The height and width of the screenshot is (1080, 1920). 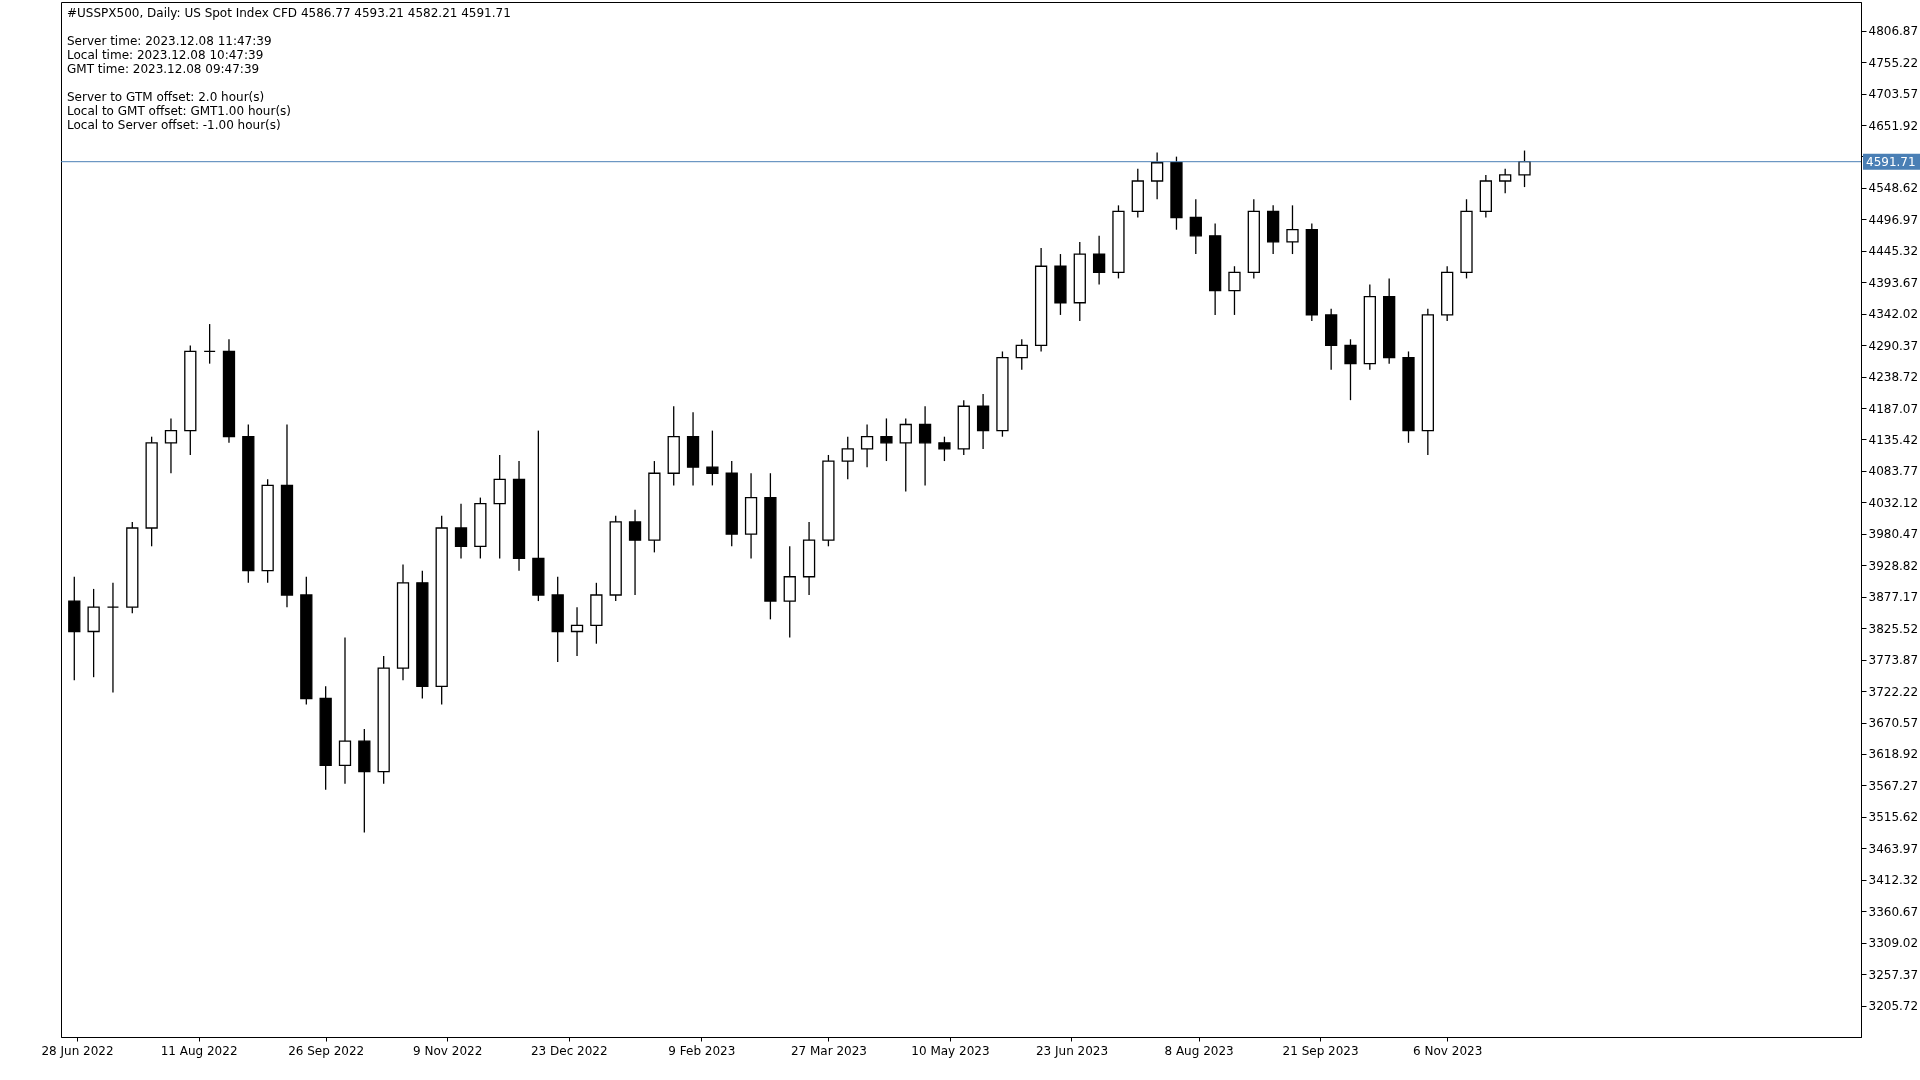 What do you see at coordinates (1893, 251) in the screenshot?
I see `y-tick-label: 4445.32` at bounding box center [1893, 251].